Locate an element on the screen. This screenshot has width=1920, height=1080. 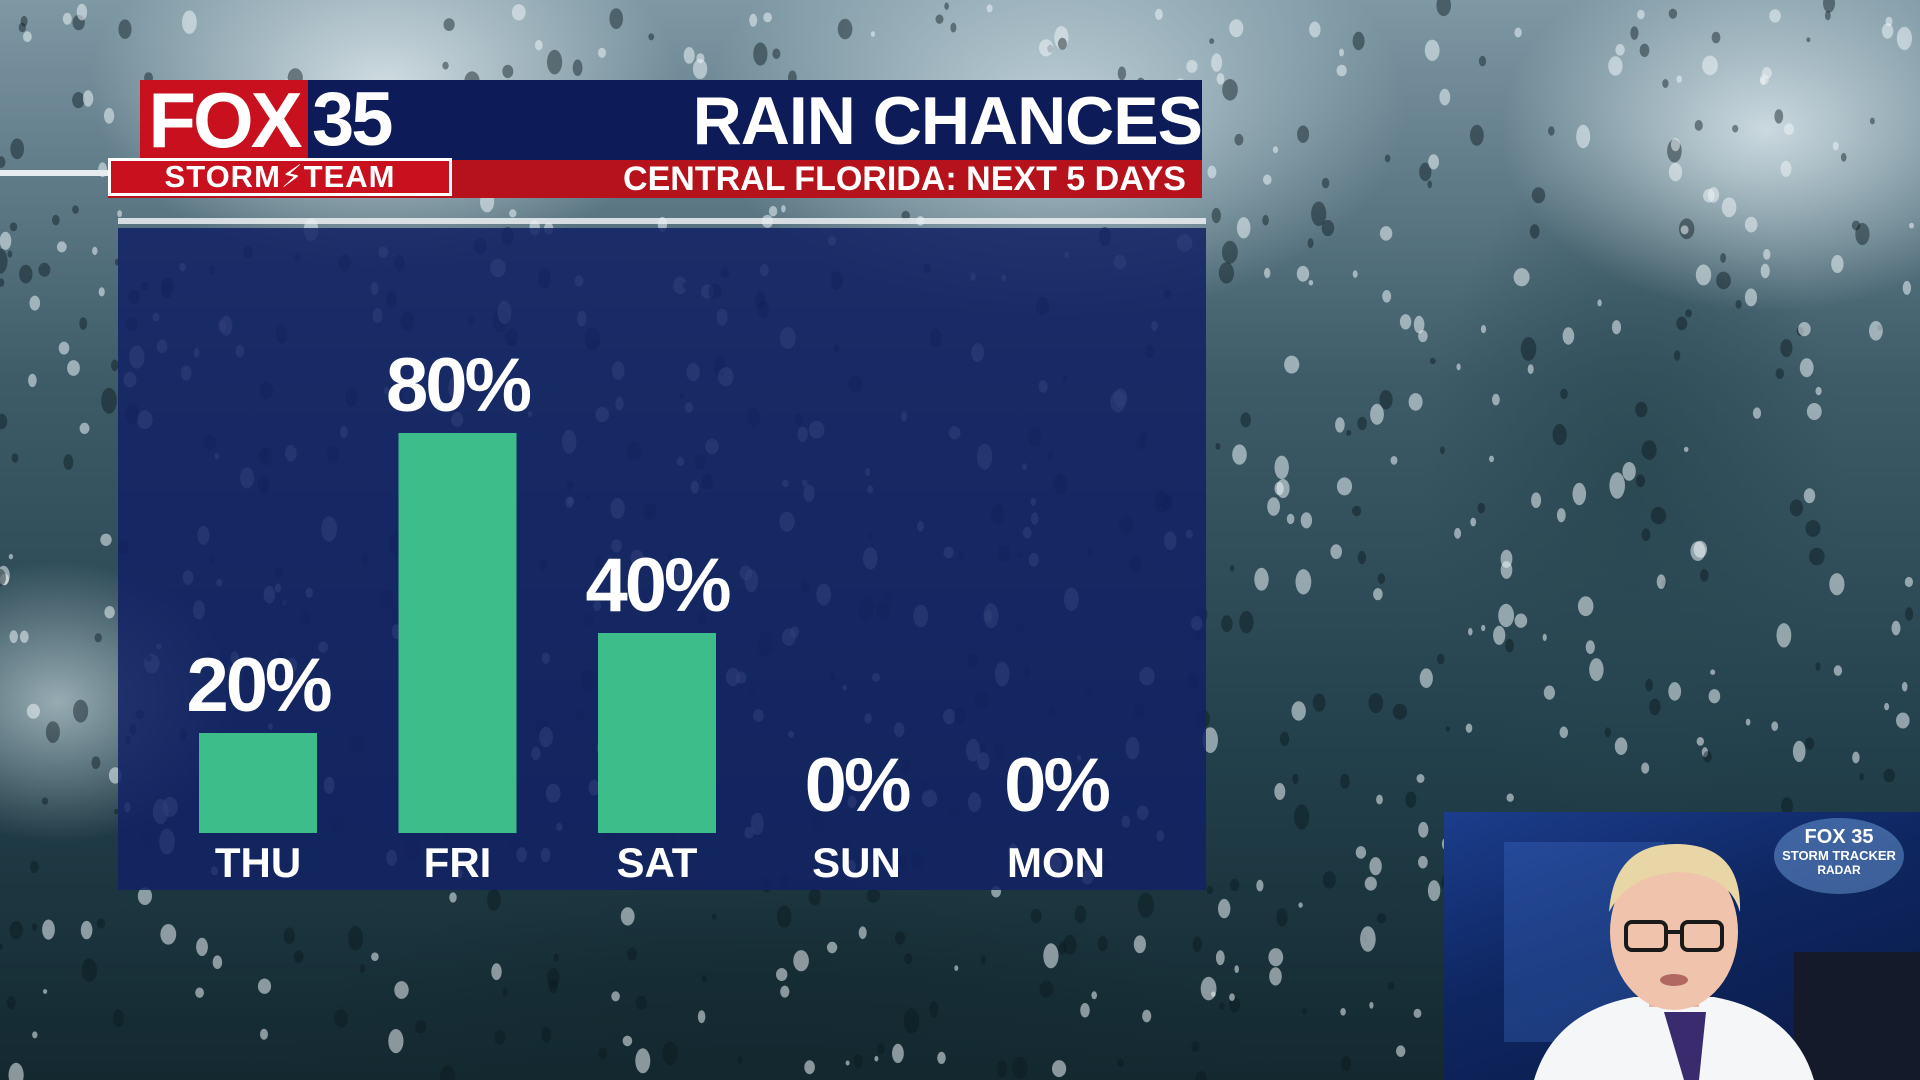
value-label-sat: 40% is located at coordinates (657, 585).